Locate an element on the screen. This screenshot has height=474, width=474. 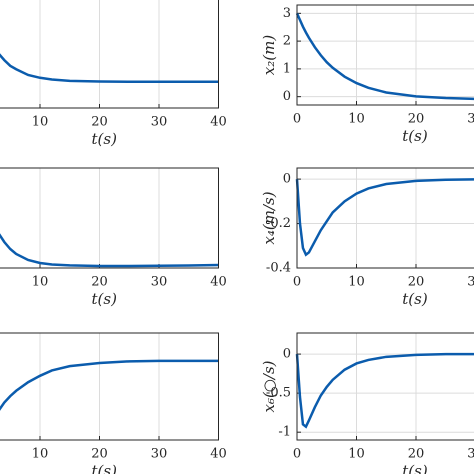
y-tick-label: -0.5 is located at coordinates (278, 393).